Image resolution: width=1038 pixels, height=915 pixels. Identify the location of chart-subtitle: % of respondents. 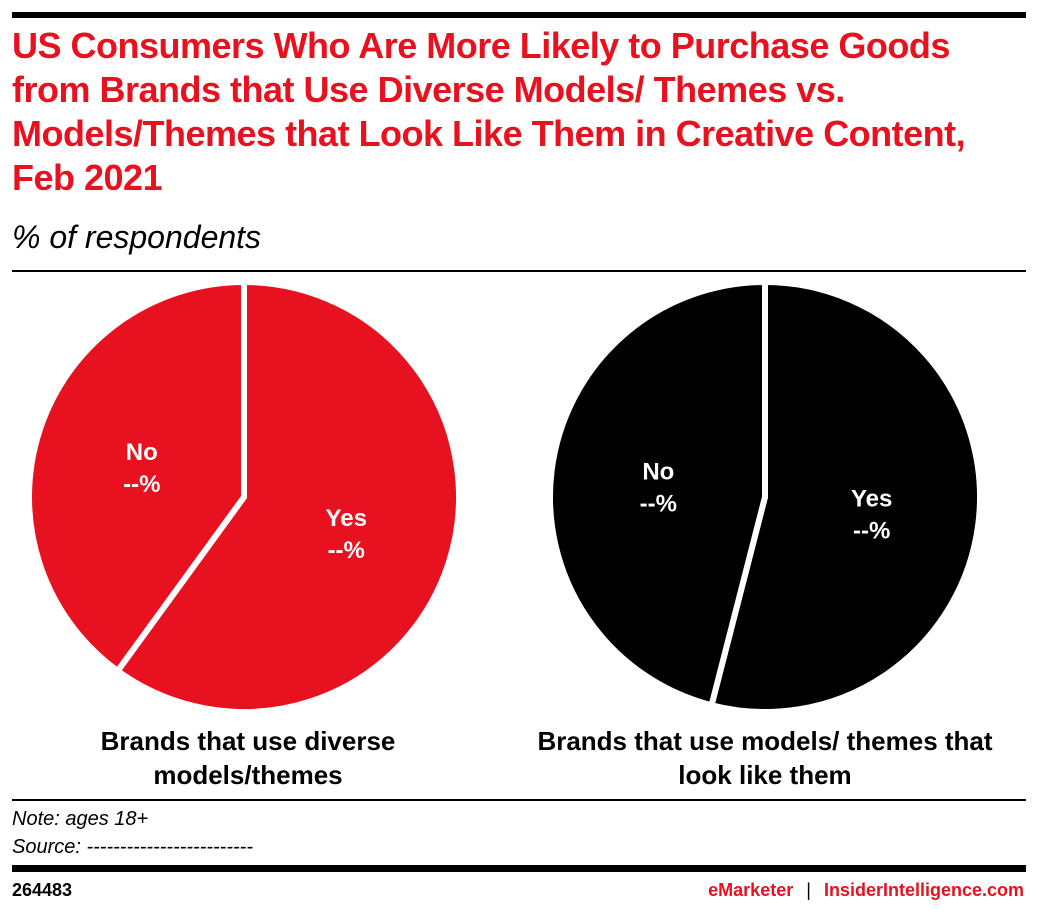
(137, 237).